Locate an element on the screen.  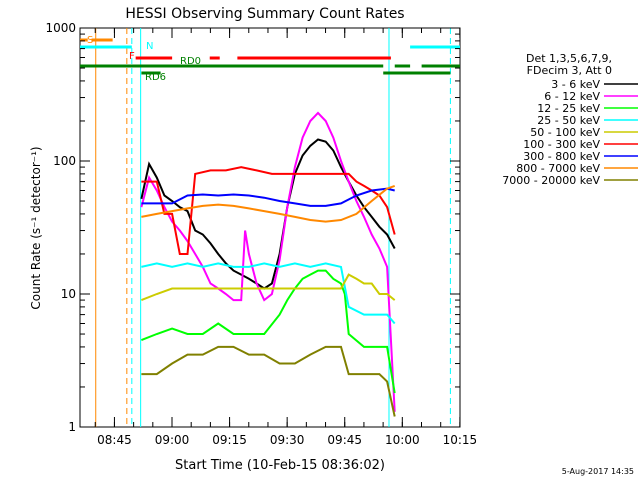
x-tick-label: 10:00 is located at coordinates (402, 440).